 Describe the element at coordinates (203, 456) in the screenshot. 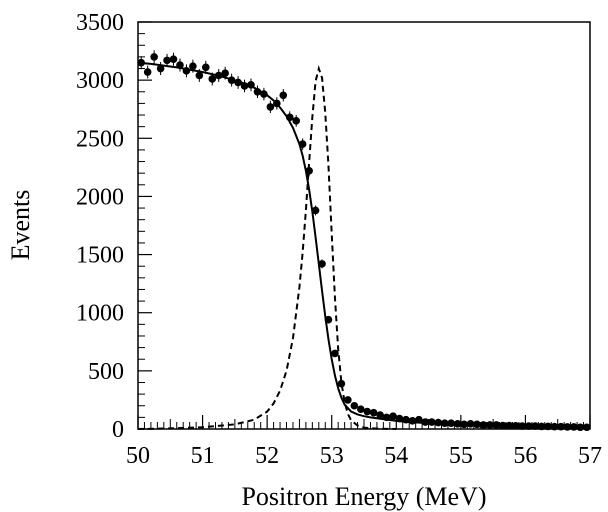

I see `x-tick-label: 51` at that location.